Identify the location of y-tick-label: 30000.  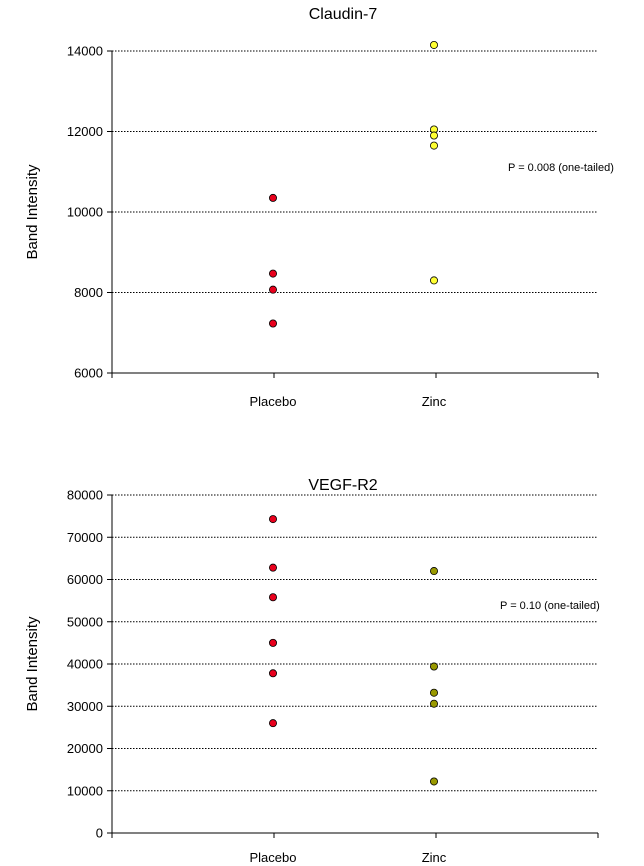
(85, 706).